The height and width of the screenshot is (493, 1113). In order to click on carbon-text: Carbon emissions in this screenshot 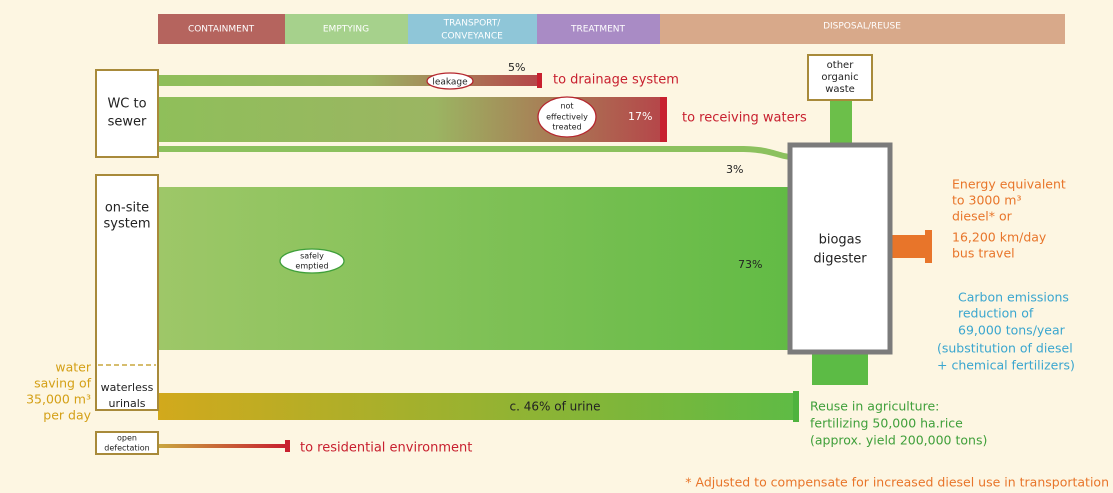, I will do `click(1013, 297)`.